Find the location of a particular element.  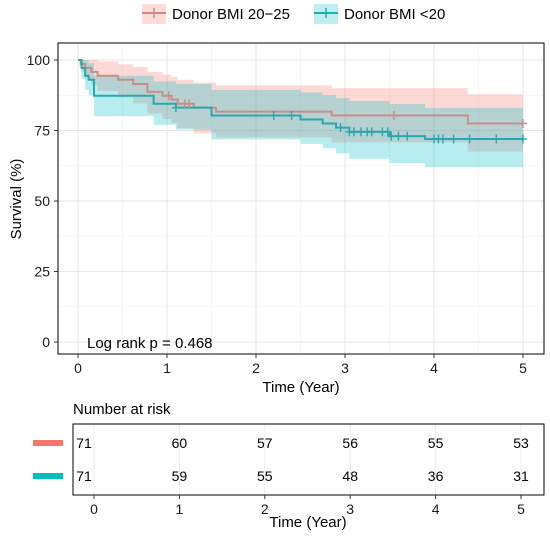

risk-table-values: 71 60 57 56 55 53 71 59 55 48 36 31 is located at coordinates (302, 459).